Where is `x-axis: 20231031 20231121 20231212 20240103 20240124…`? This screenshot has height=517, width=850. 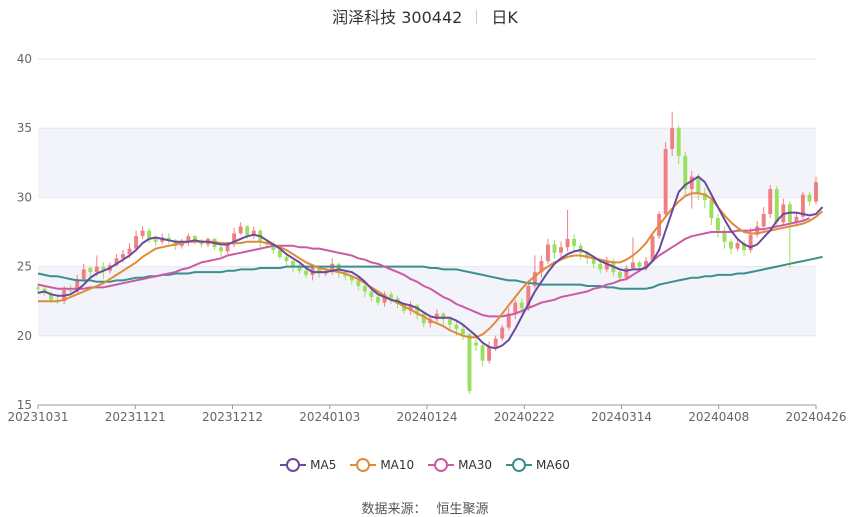 x-axis: 20231031 20231121 20231212 20240103 20240124… is located at coordinates (427, 414).